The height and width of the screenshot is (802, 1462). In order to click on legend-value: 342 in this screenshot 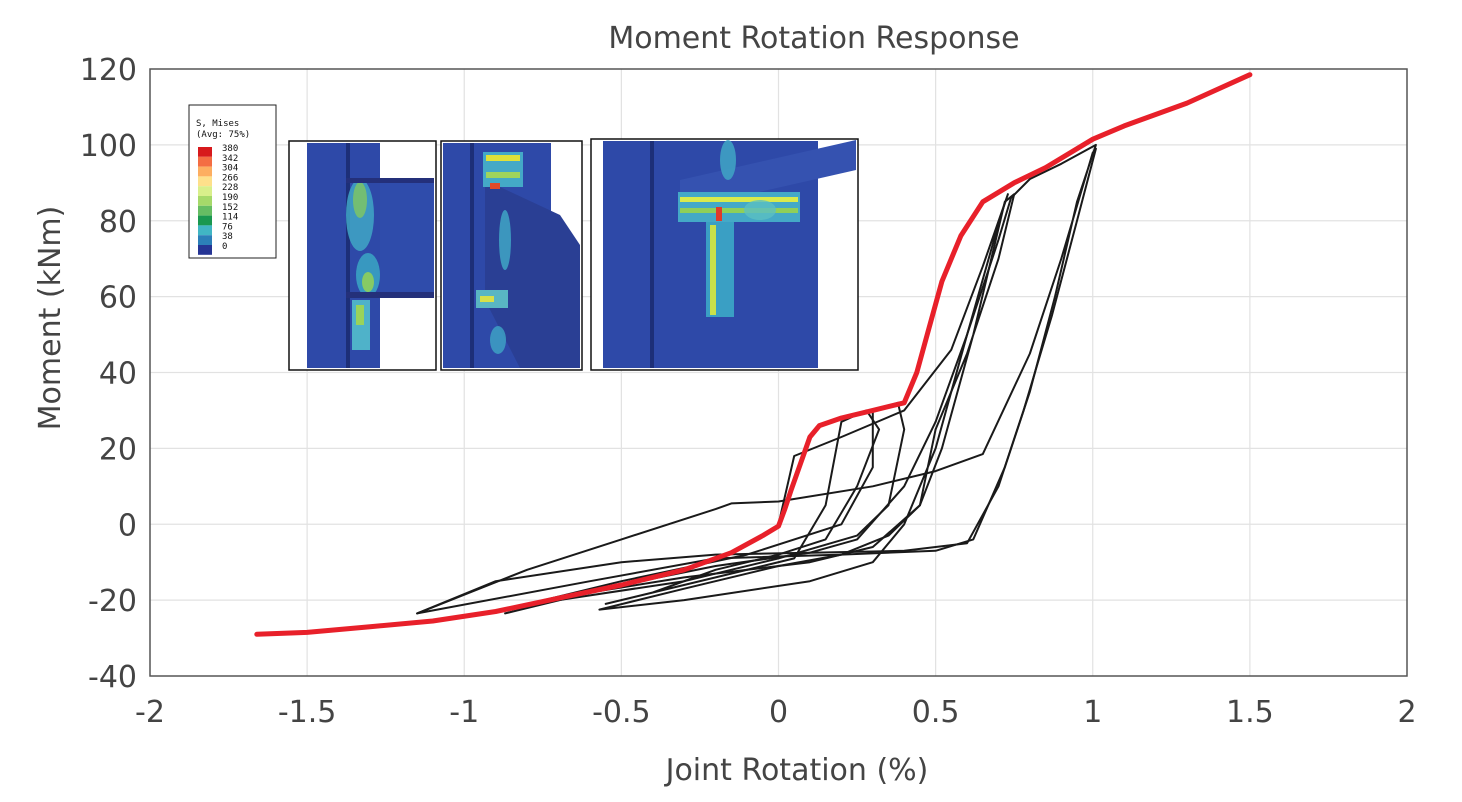, I will do `click(230, 159)`.